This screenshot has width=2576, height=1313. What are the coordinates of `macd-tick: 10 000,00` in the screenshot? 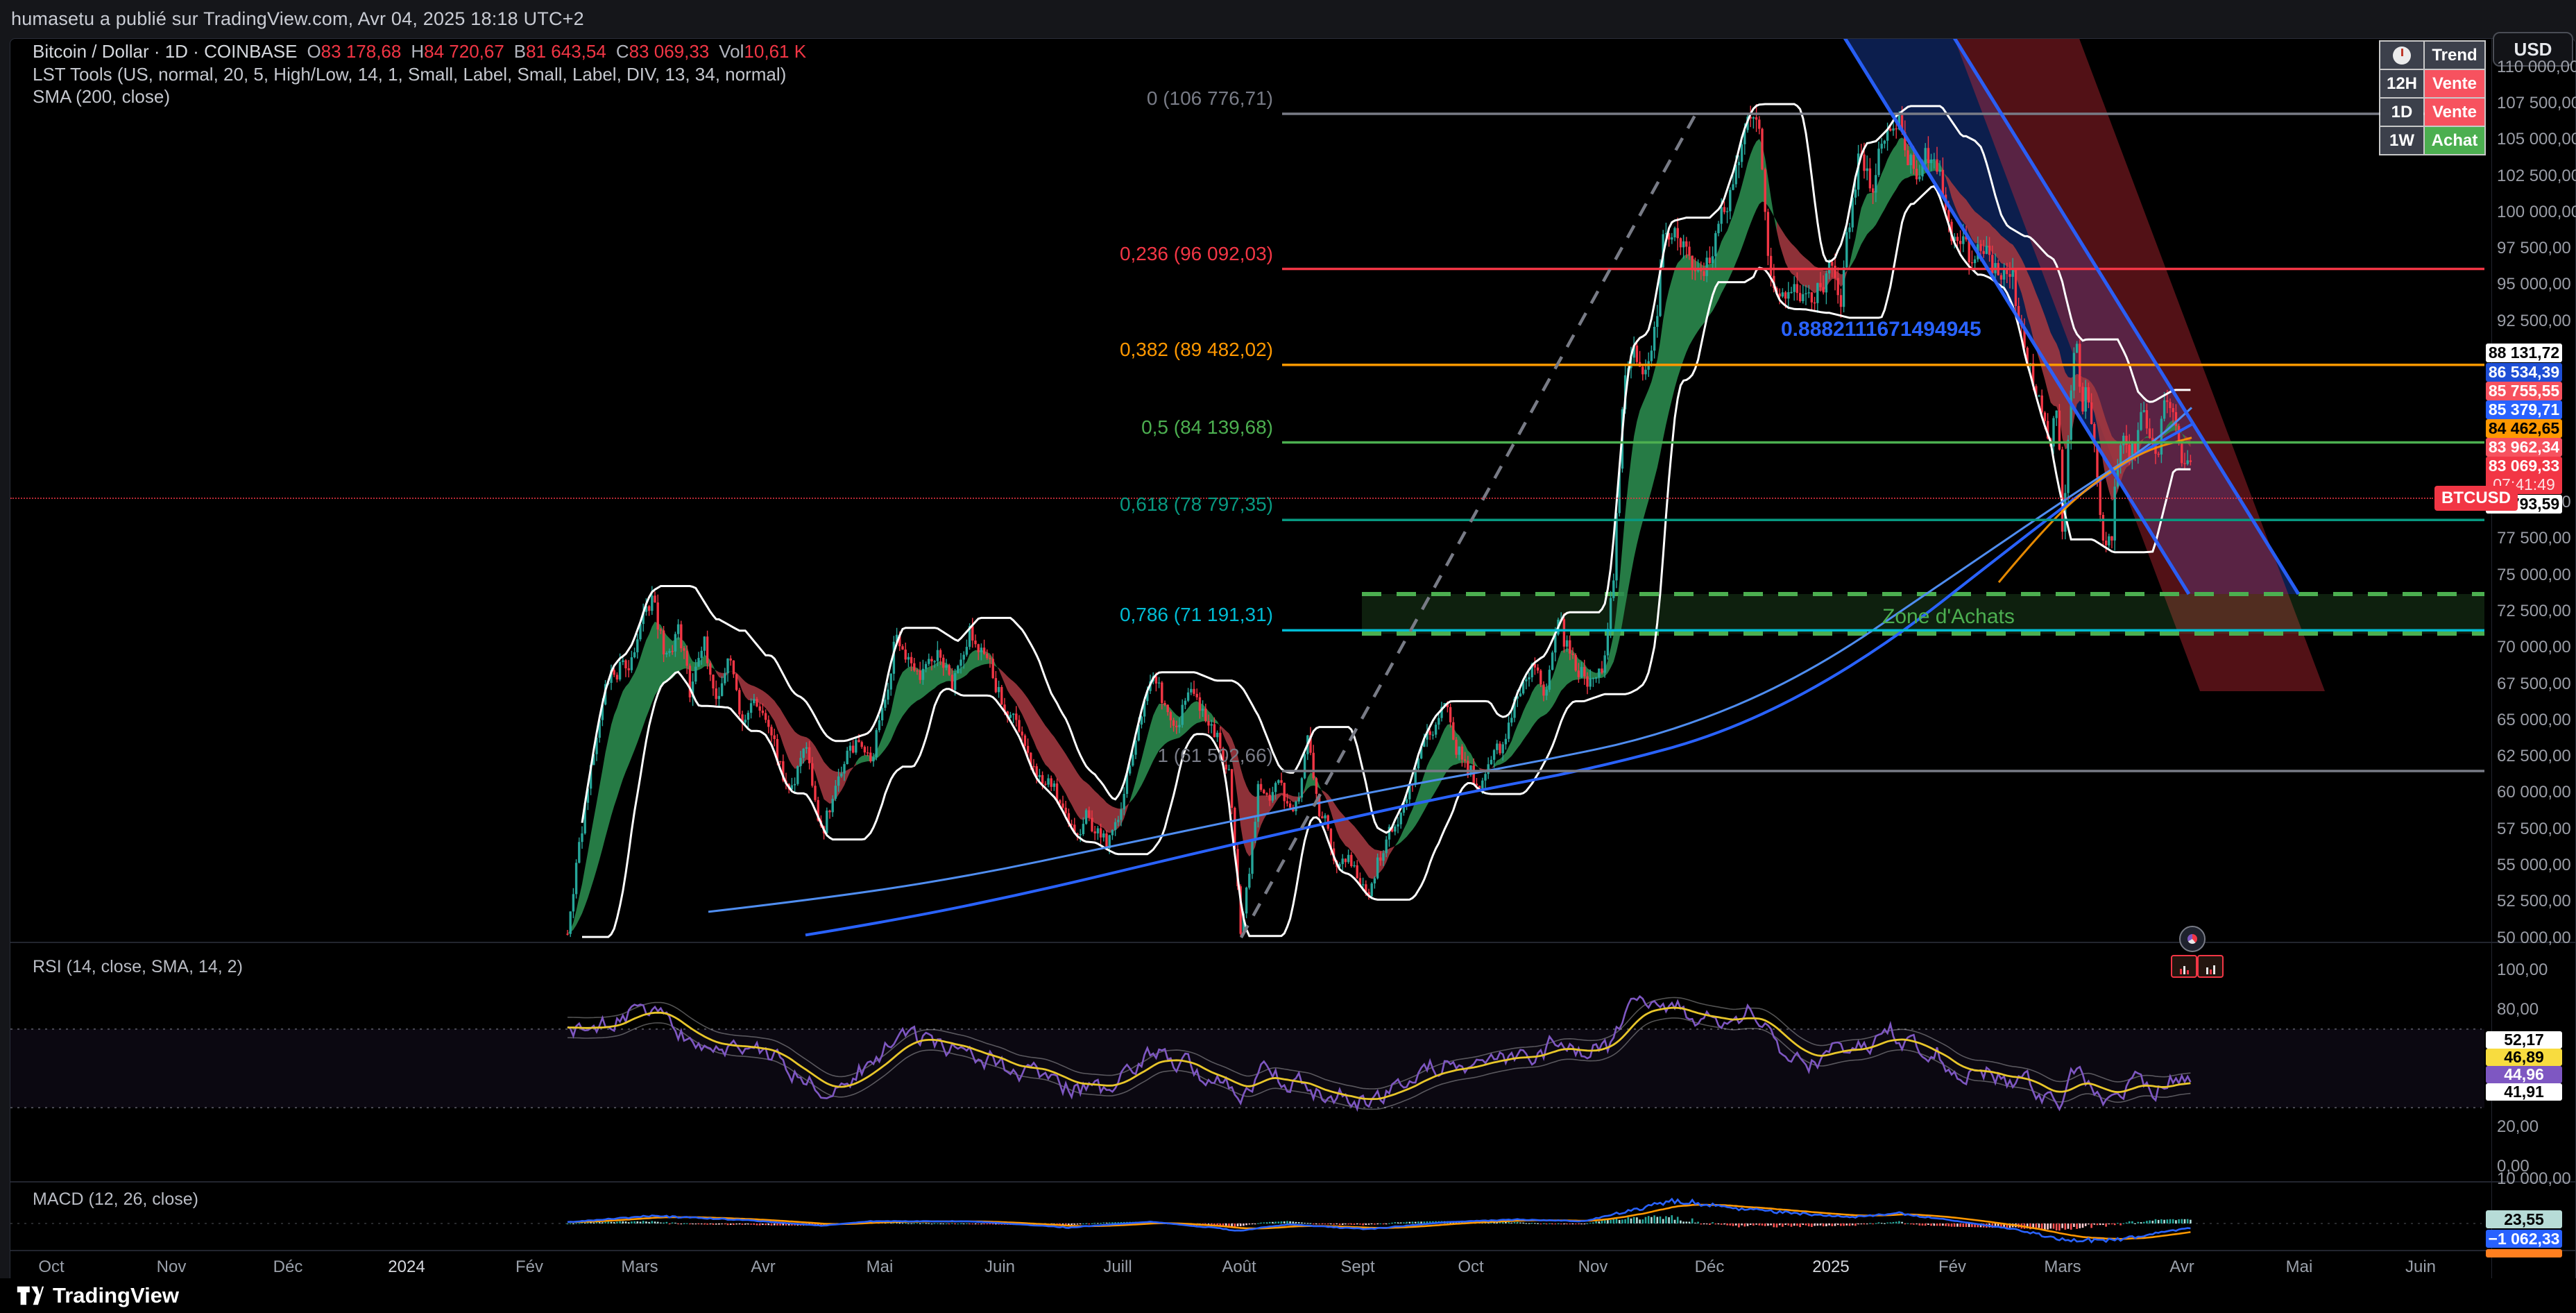 It's located at (2534, 1178).